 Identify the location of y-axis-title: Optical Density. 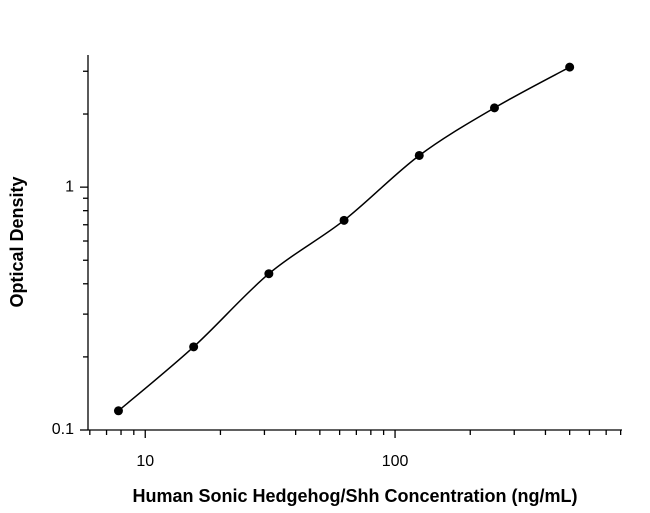
(17, 241).